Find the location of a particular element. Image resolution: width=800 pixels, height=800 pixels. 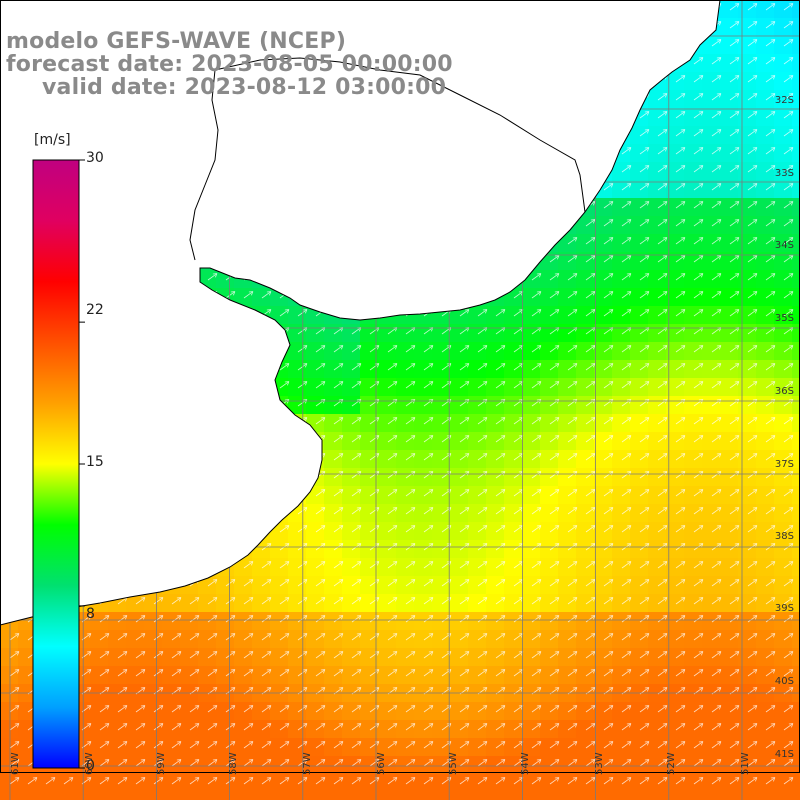

lat-label-40s: 40S is located at coordinates (784, 681).